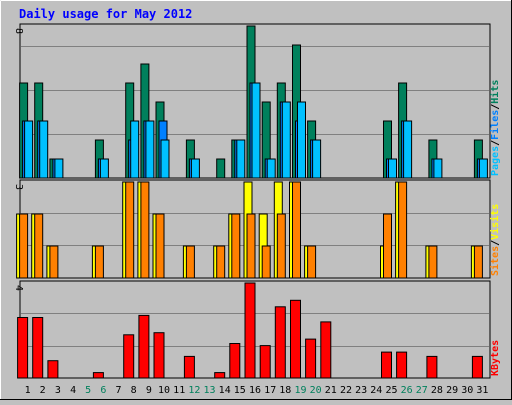 The image size is (512, 405). Describe the element at coordinates (452, 390) in the screenshot. I see `x-tick-label-day-29: 29` at that location.